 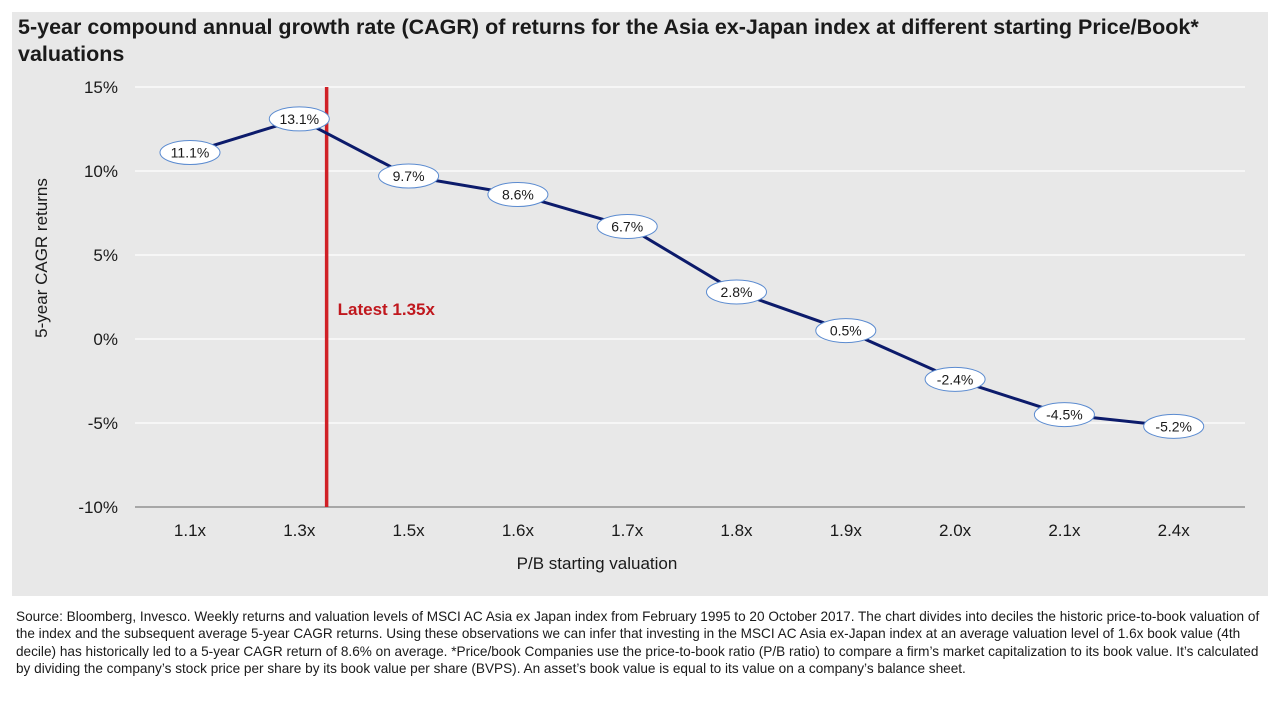 What do you see at coordinates (105, 339) in the screenshot?
I see `y-tick-label: 0%` at bounding box center [105, 339].